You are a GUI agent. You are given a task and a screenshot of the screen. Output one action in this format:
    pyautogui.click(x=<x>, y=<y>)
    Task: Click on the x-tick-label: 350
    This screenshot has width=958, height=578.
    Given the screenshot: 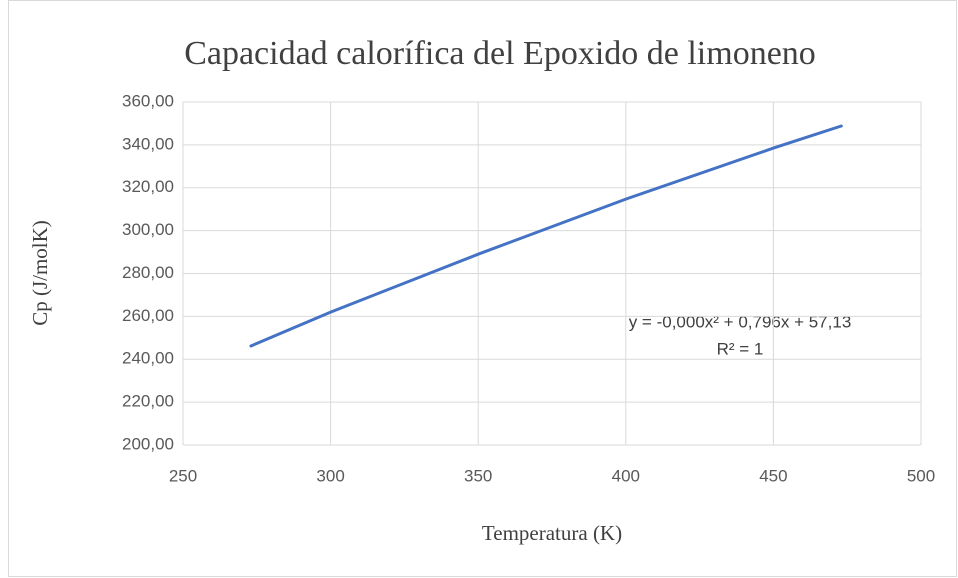 What is the action you would take?
    pyautogui.click(x=478, y=475)
    